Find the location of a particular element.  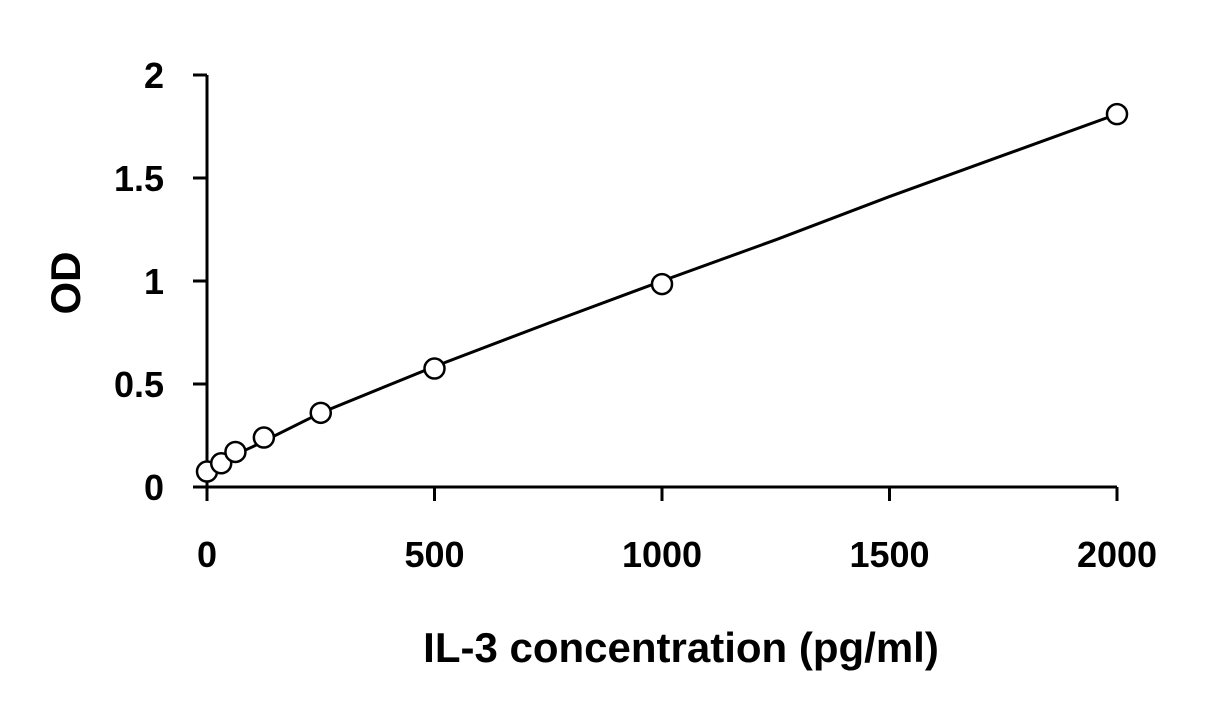

y-tick-label: 0 is located at coordinates (154, 487).